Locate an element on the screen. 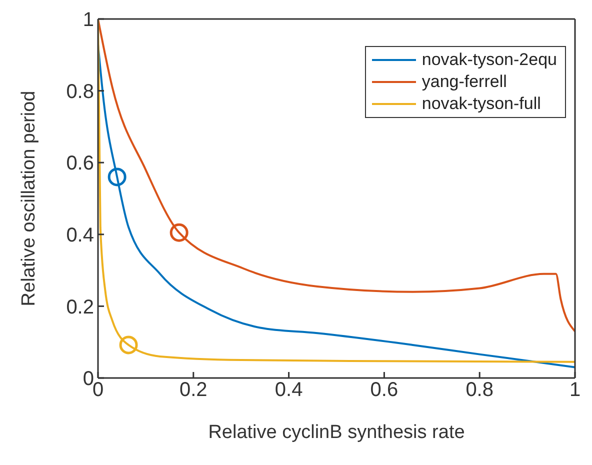  legend-label: yang-ferrell is located at coordinates (464, 82).